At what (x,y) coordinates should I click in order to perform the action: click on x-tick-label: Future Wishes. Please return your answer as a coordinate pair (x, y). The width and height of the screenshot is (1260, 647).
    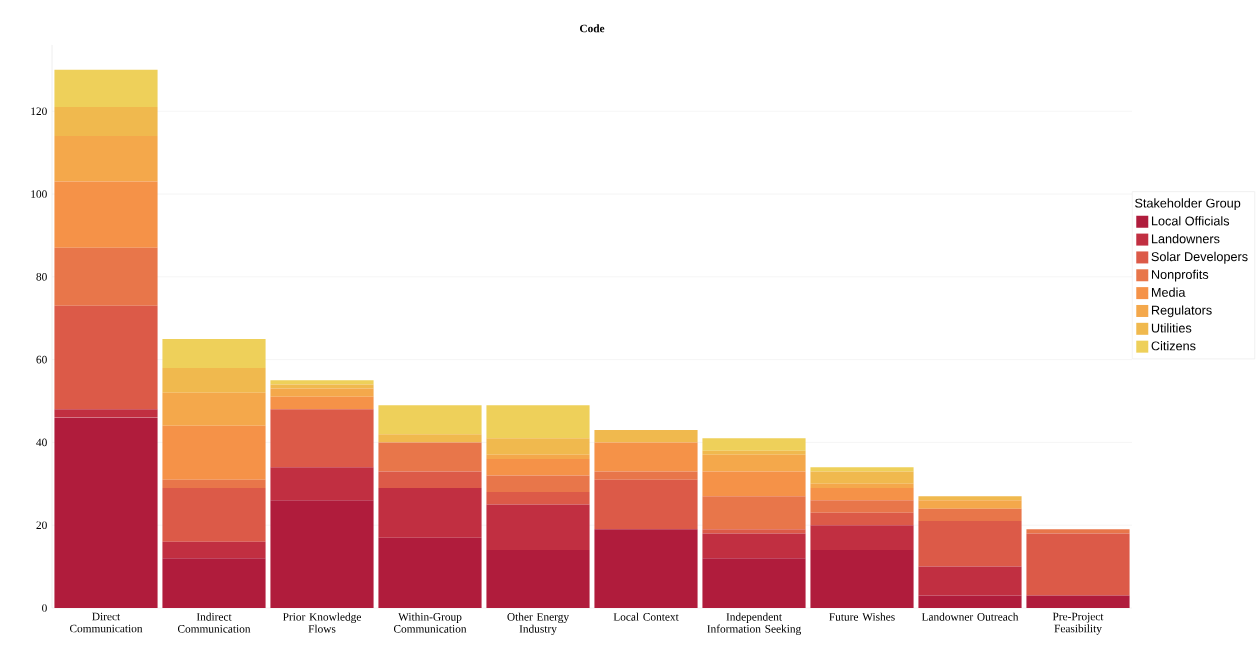
    Looking at the image, I should click on (862, 616).